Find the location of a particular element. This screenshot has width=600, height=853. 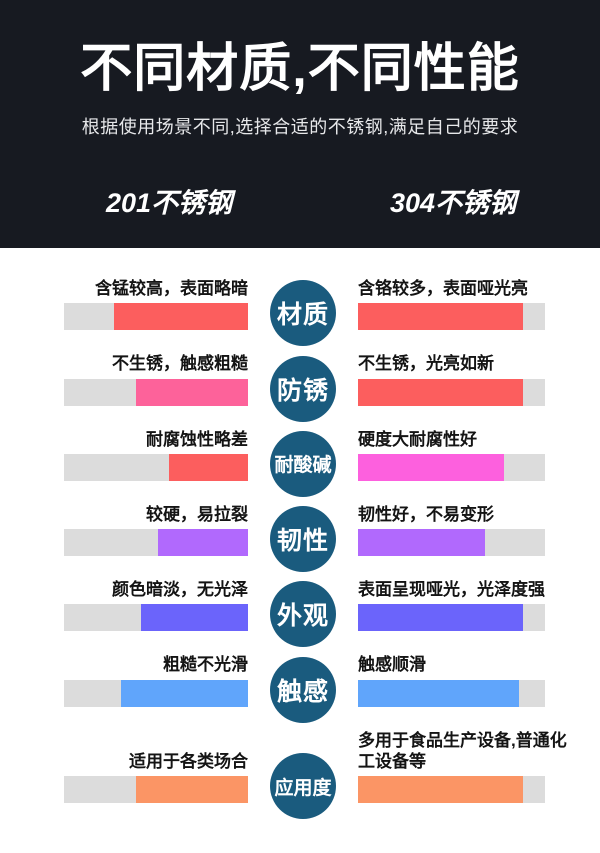

page-title: 不同材质,不同性能 is located at coordinates (300, 69).